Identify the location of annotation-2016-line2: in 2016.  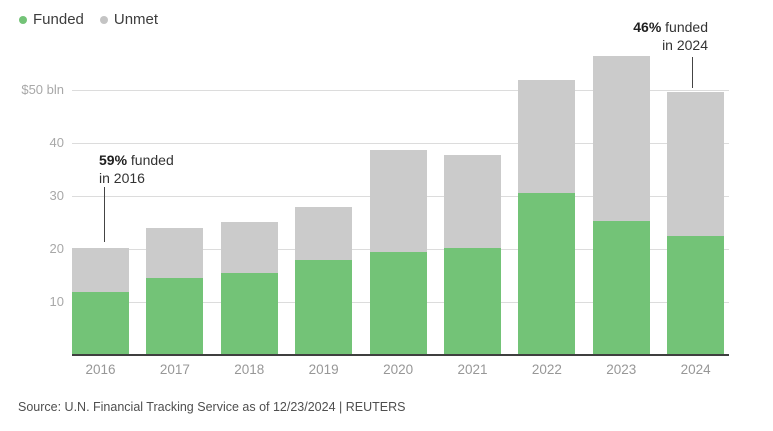
(122, 178).